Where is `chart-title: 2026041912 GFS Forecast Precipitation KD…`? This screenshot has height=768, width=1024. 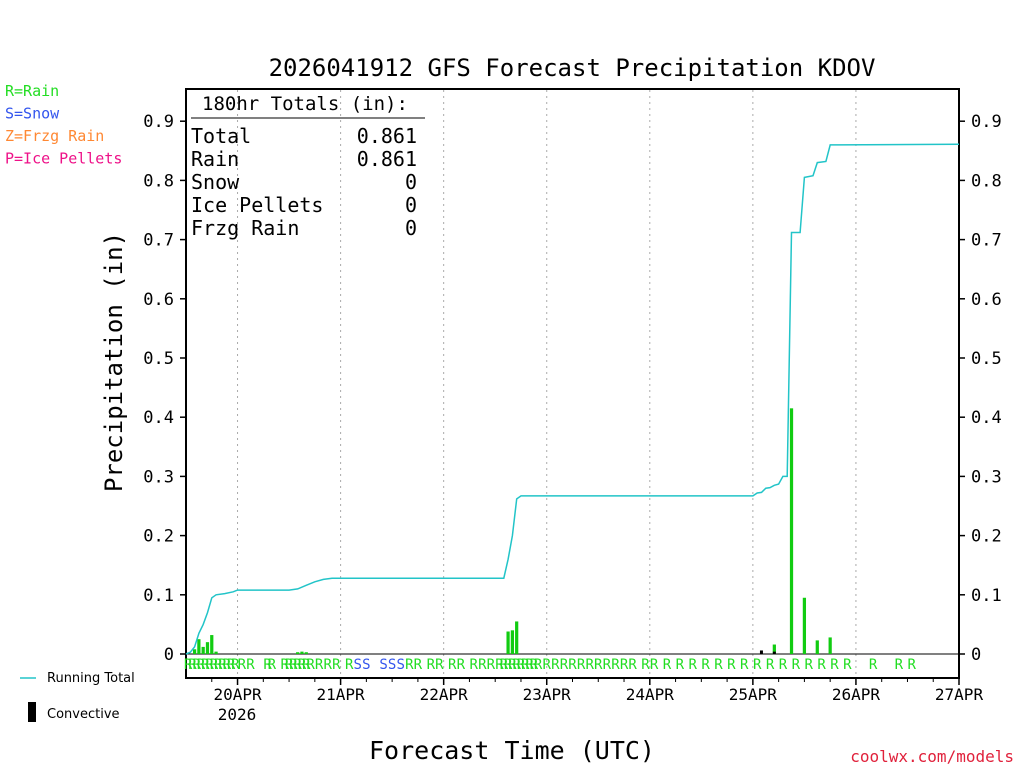 chart-title: 2026041912 GFS Forecast Precipitation KD… is located at coordinates (572, 68).